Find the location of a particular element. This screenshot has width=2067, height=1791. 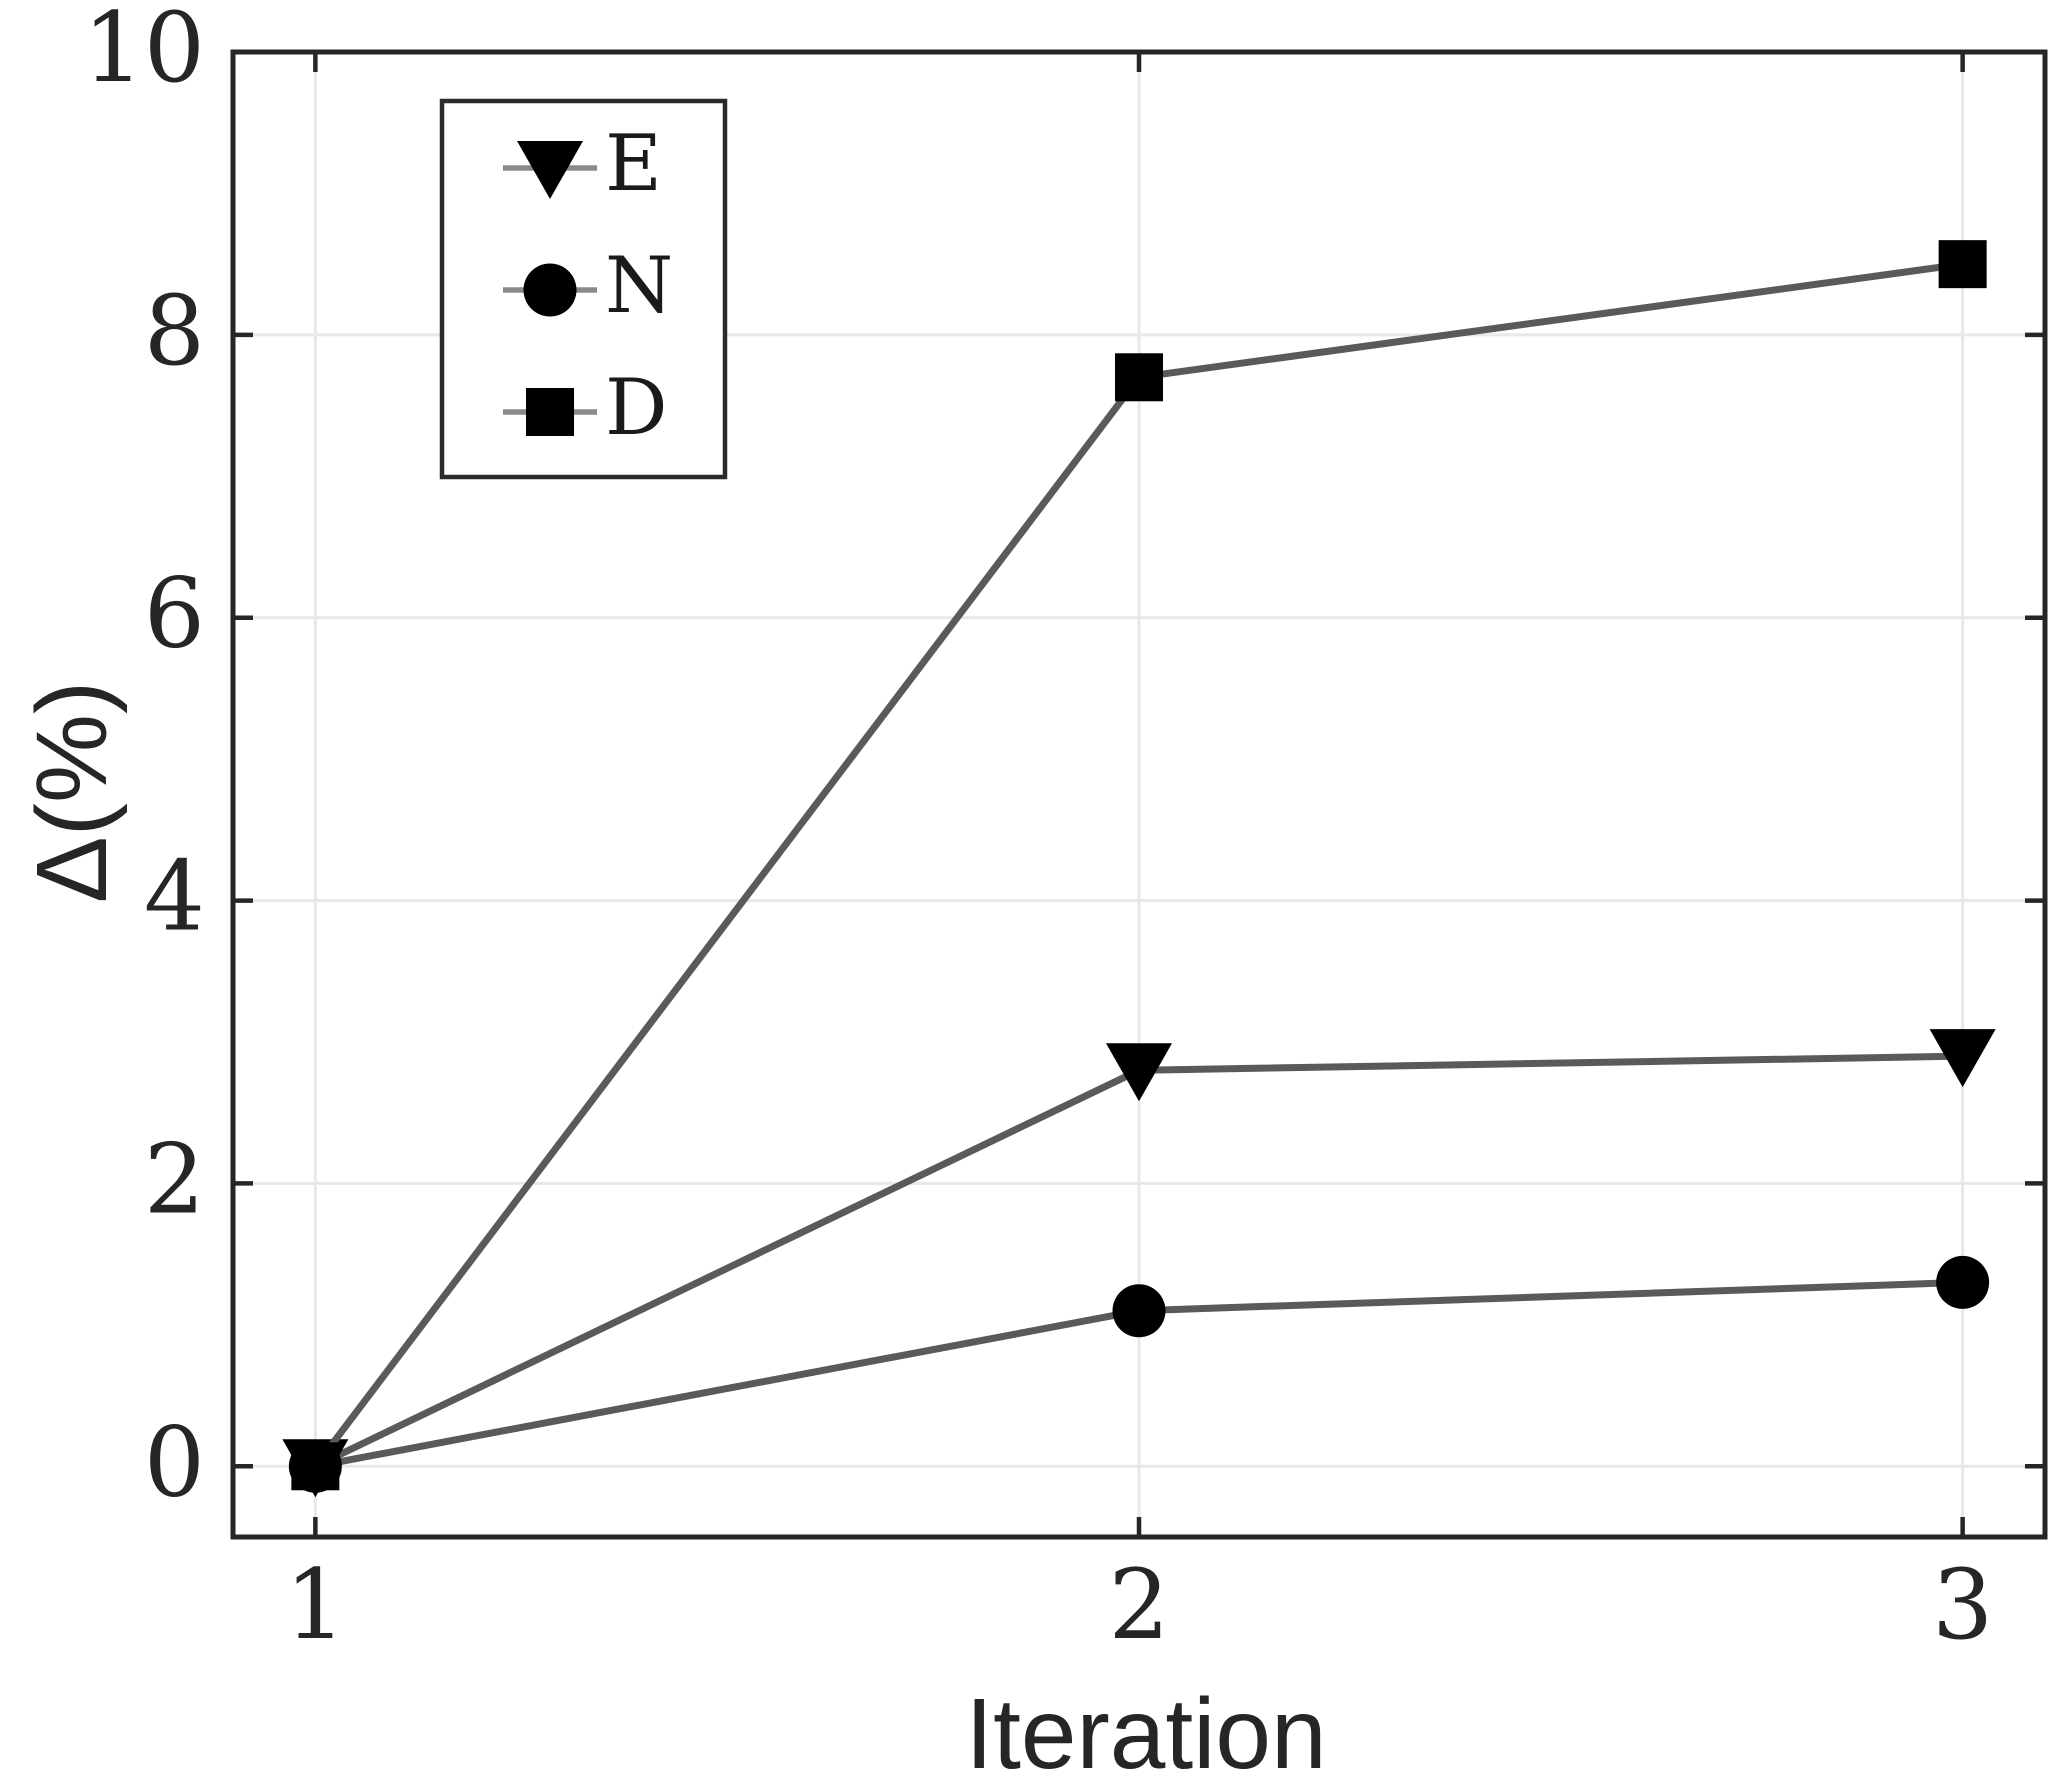

legend-item-D: D is located at coordinates (585, 408).